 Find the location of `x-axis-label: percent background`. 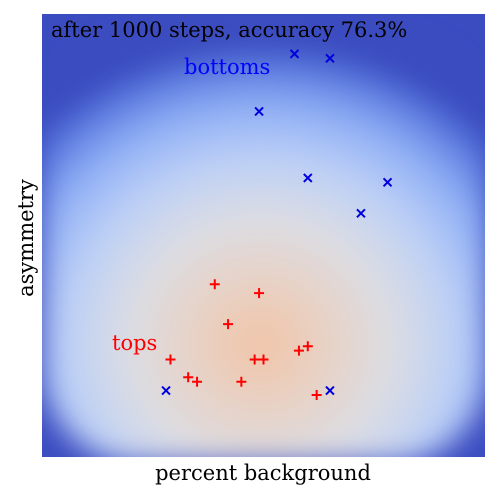

x-axis-label: percent background is located at coordinates (263, 473).